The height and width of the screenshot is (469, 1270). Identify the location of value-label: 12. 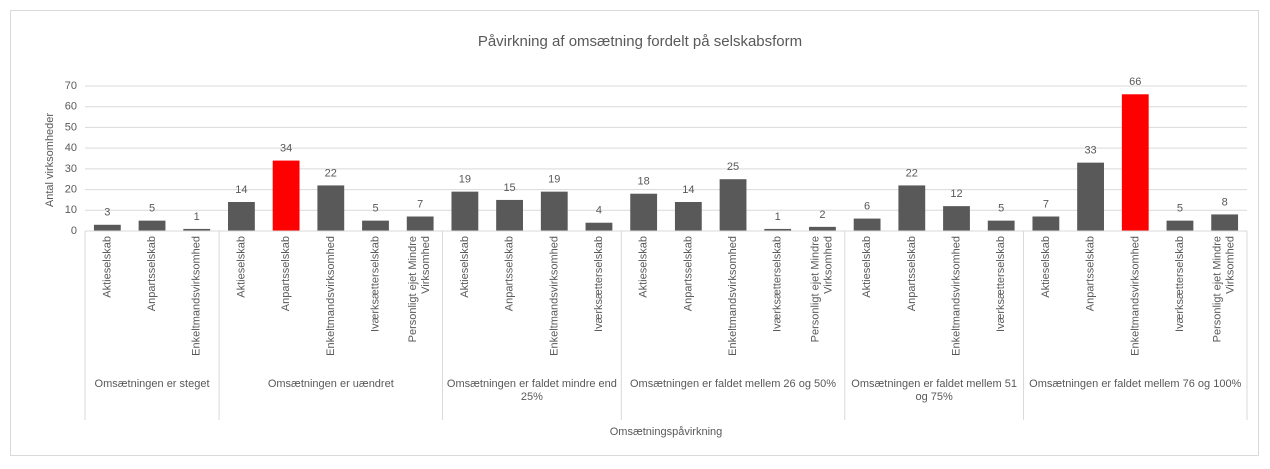
(956, 194).